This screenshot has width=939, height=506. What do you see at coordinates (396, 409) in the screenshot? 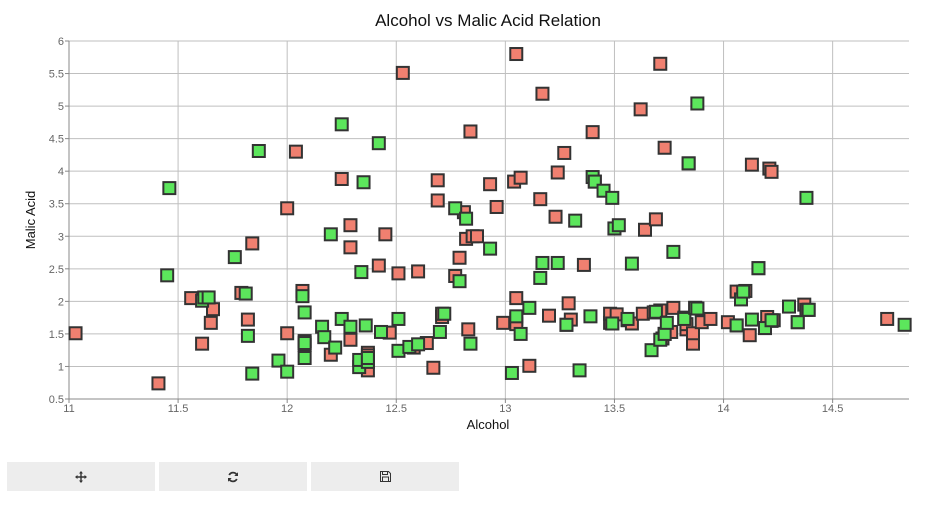
I see `x-tick-label: 12.5` at bounding box center [396, 409].